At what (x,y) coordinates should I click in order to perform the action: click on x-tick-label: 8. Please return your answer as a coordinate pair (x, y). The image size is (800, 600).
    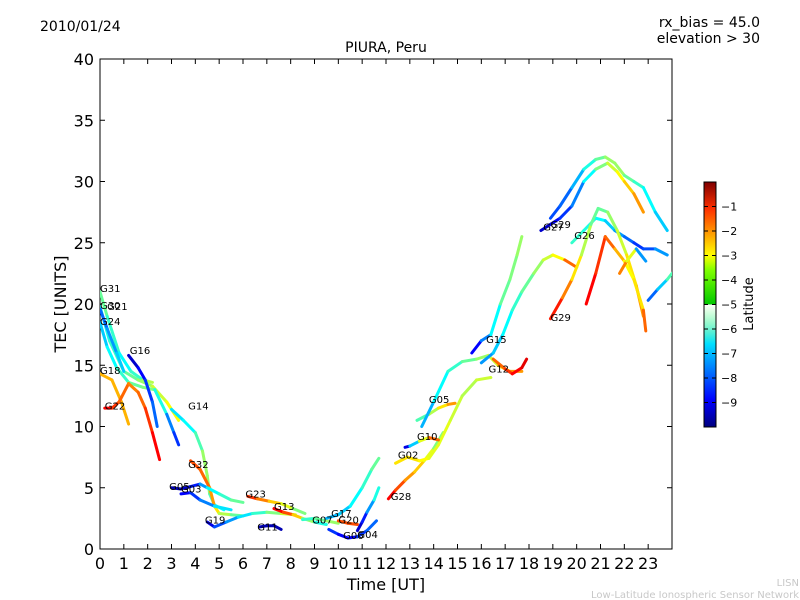
    Looking at the image, I should click on (291, 563).